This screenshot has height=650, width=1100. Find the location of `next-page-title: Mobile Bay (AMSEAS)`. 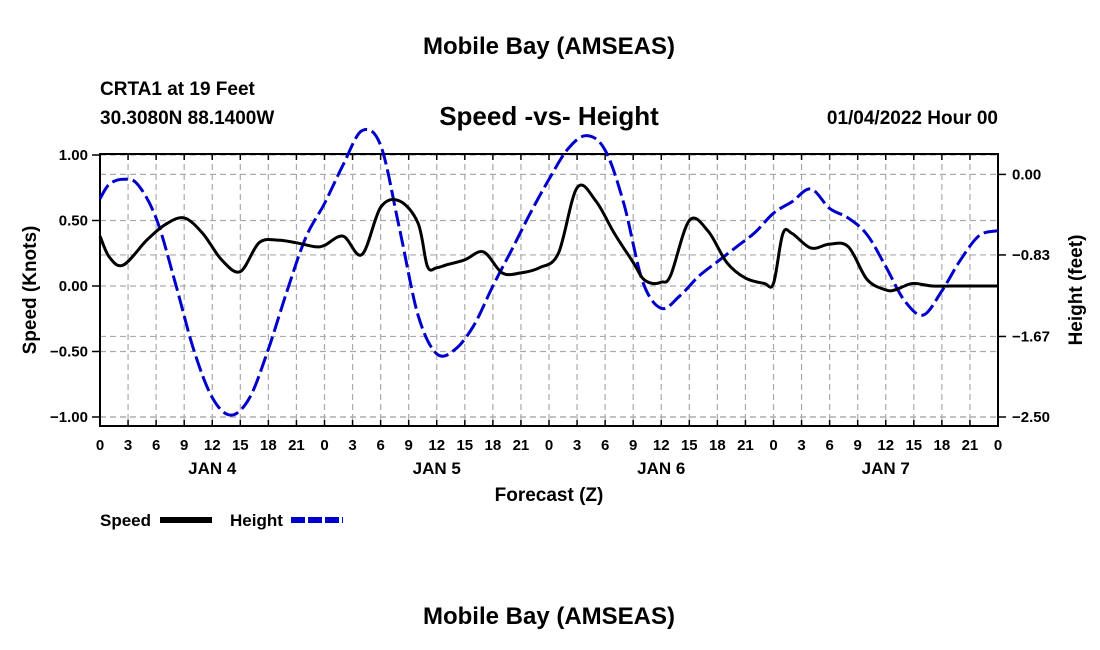

next-page-title: Mobile Bay (AMSEAS) is located at coordinates (549, 616).